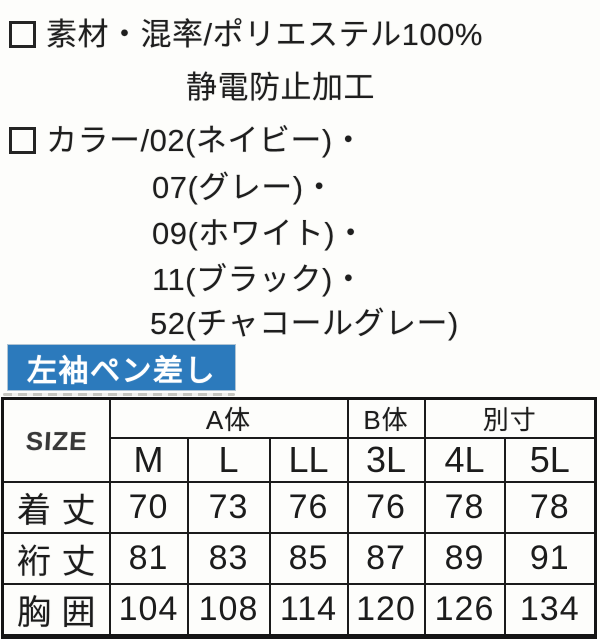  I want to click on cell-value: 89, so click(464, 558).